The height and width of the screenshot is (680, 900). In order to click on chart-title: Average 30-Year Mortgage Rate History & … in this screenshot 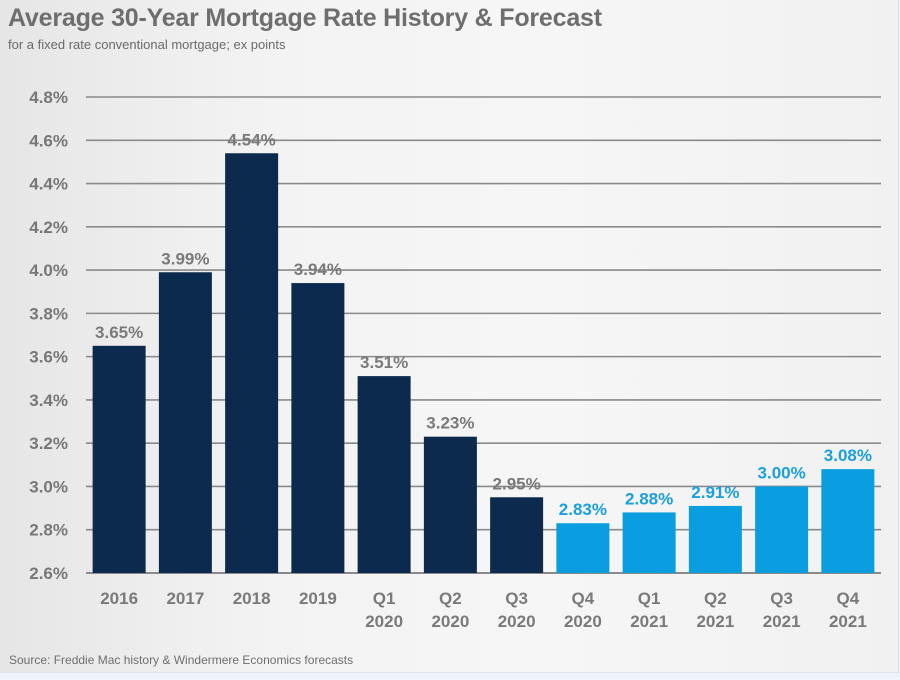, I will do `click(305, 18)`.